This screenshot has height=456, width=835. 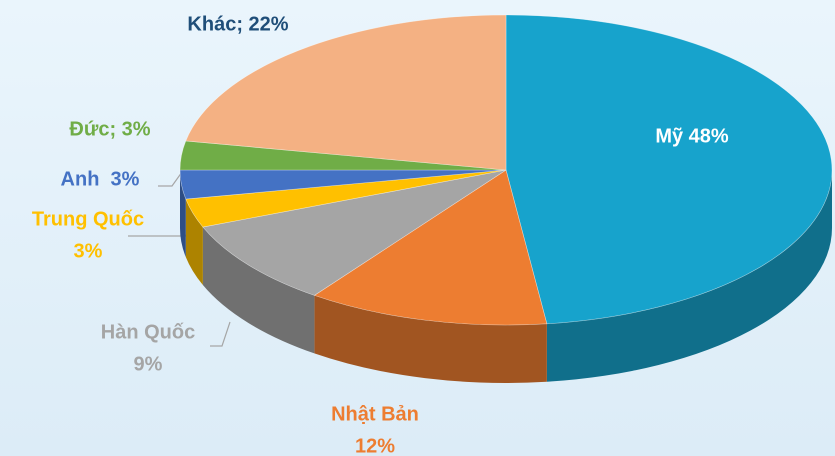 What do you see at coordinates (88, 219) in the screenshot?
I see `data-label: Trung Quốc` at bounding box center [88, 219].